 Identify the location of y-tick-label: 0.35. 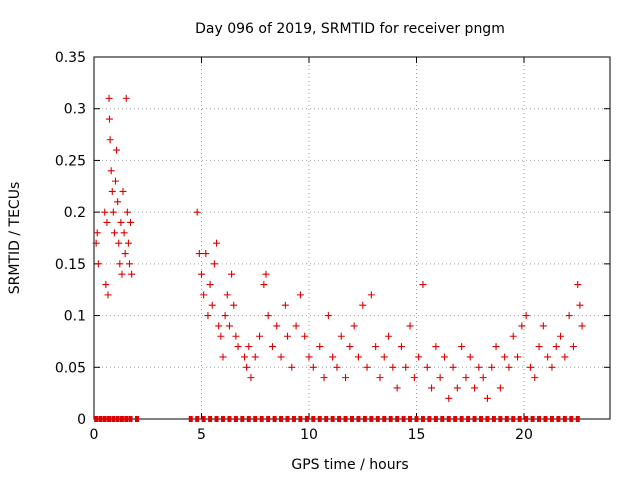
(70, 58).